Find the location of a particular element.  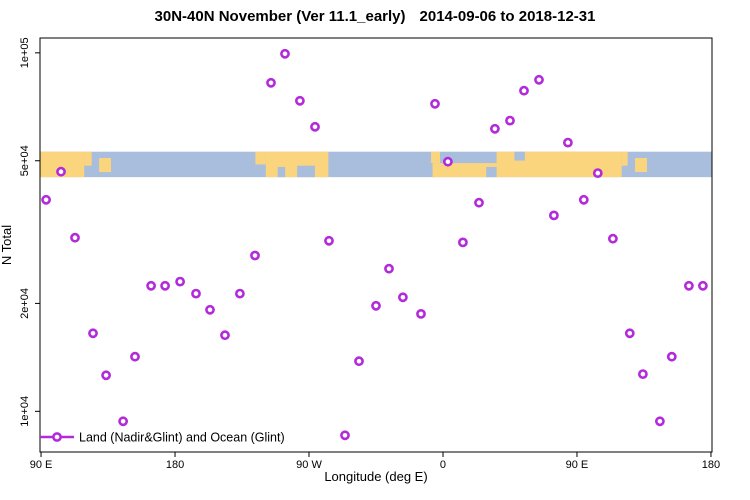

y-tick-label: 1e+04 is located at coordinates (25, 411).